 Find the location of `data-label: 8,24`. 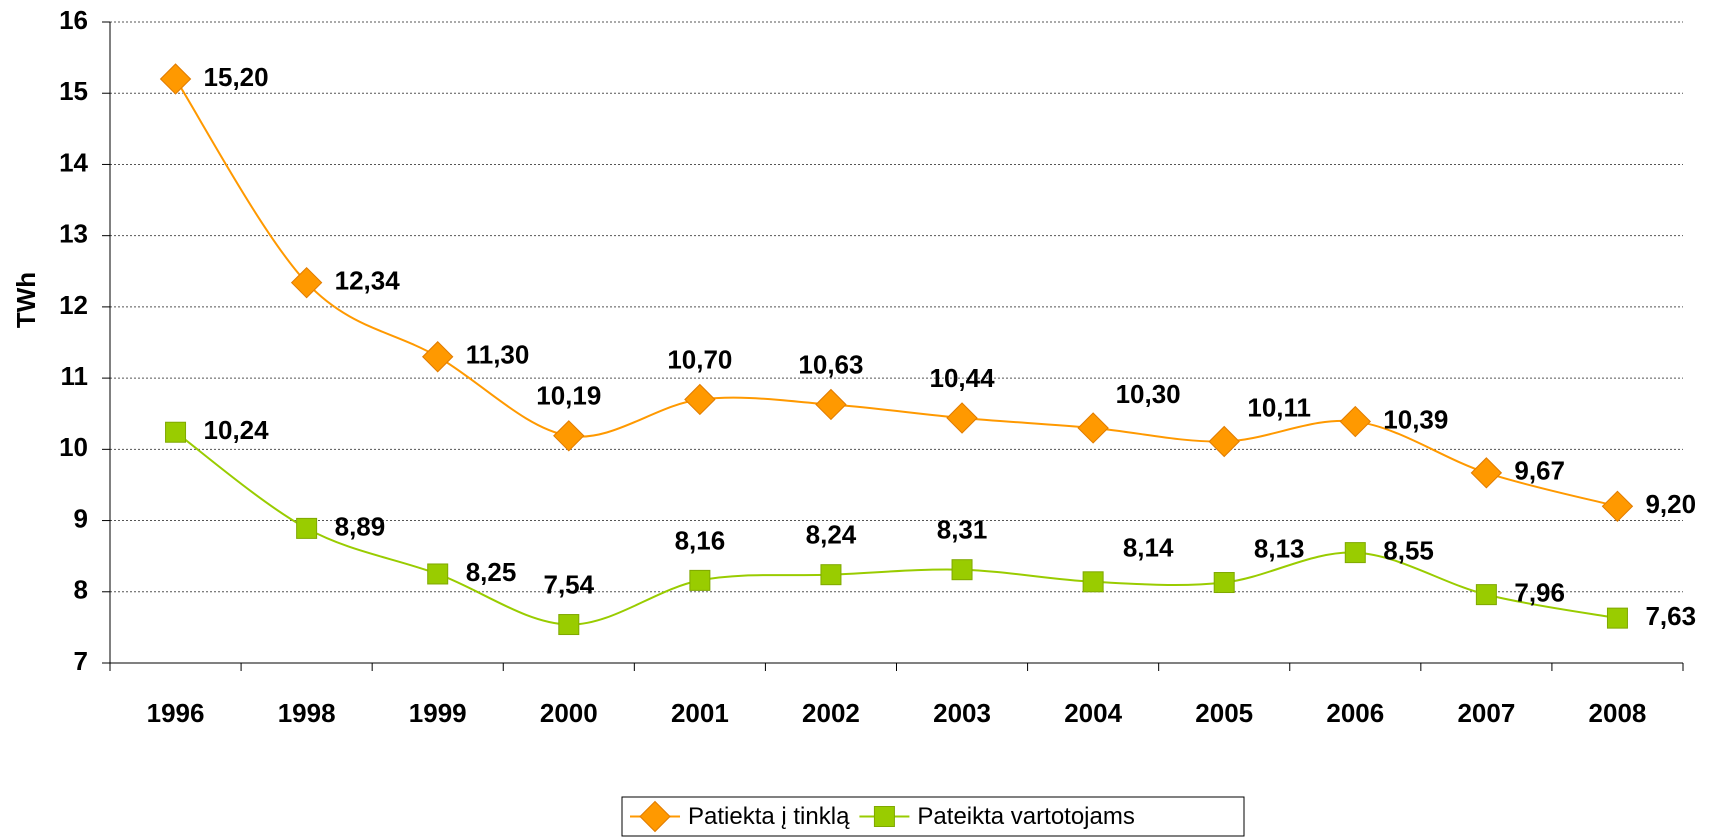

data-label: 8,24 is located at coordinates (831, 535).